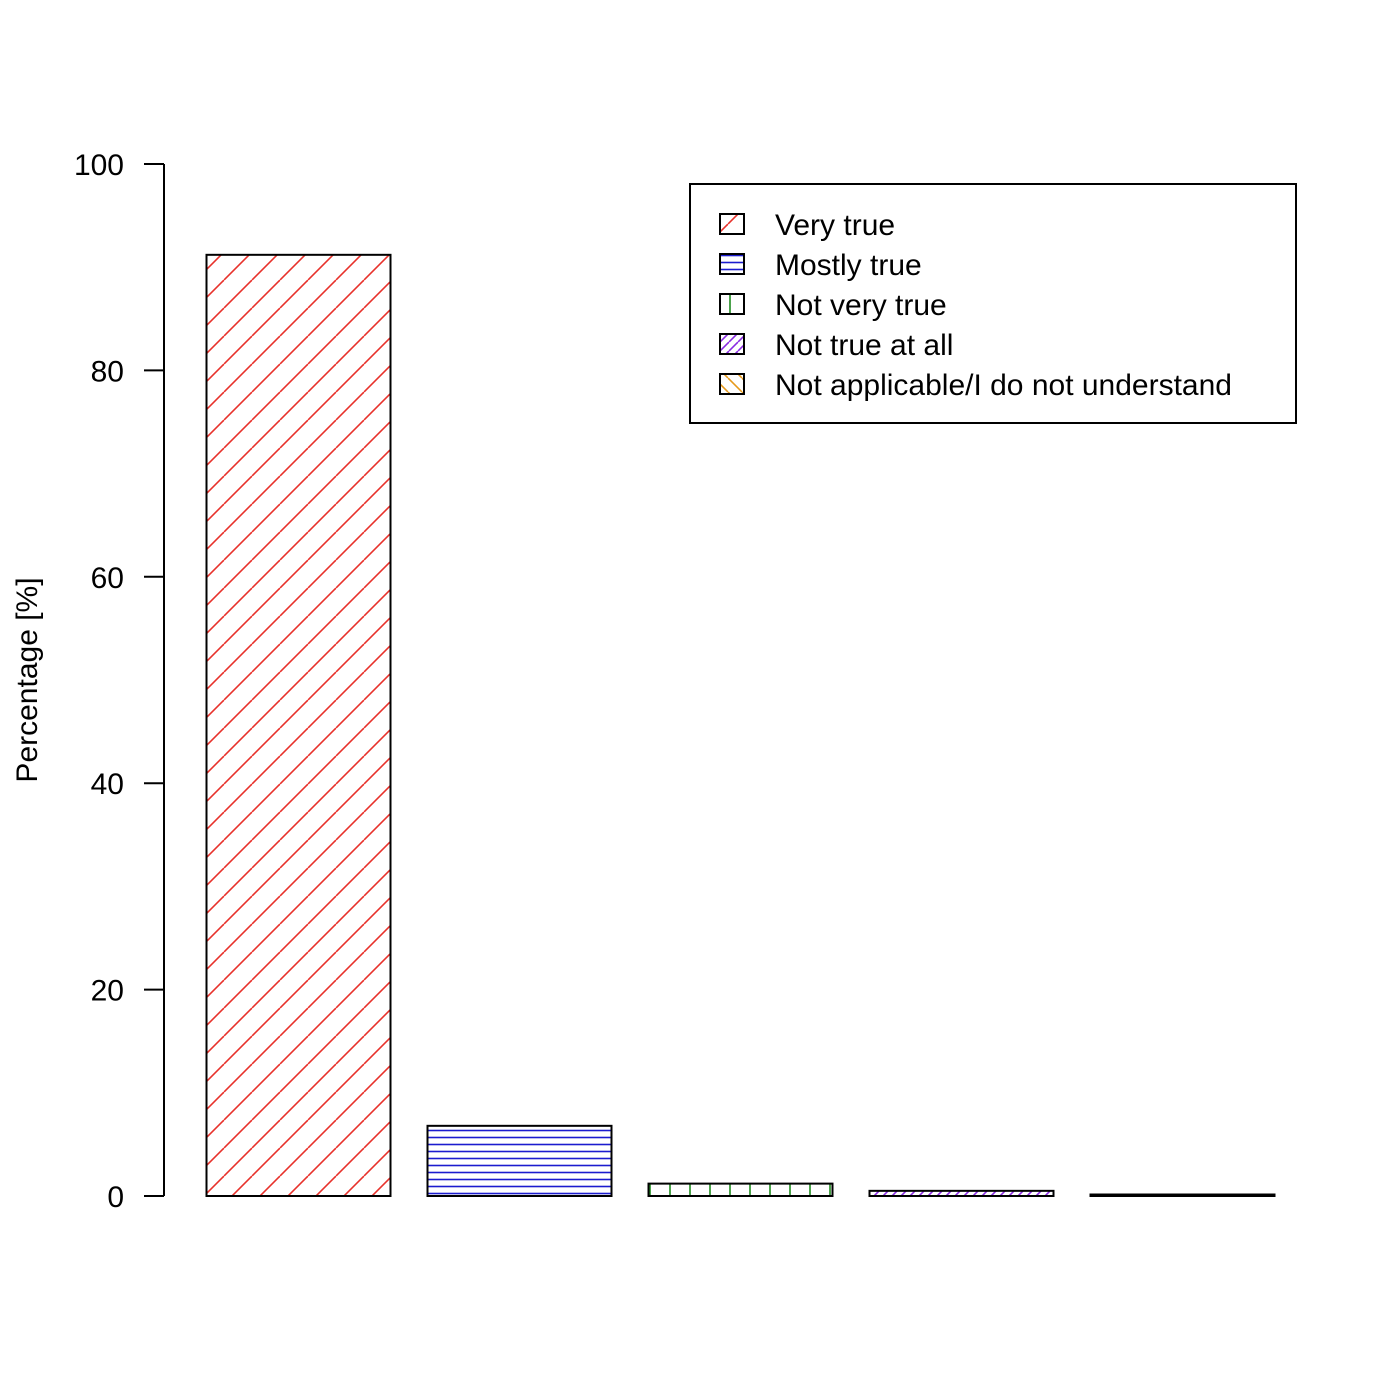  Describe the element at coordinates (1182, 1195) in the screenshot. I see `bar-not-applicable-i-do-not-understand` at that location.